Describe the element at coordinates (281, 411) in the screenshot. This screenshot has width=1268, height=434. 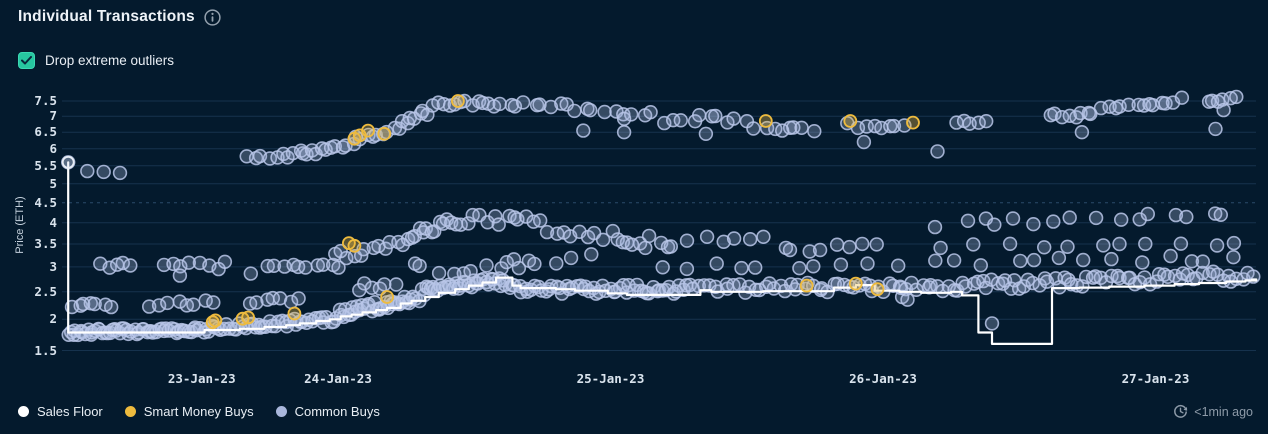
I see `common-buys-dot-icon` at that location.